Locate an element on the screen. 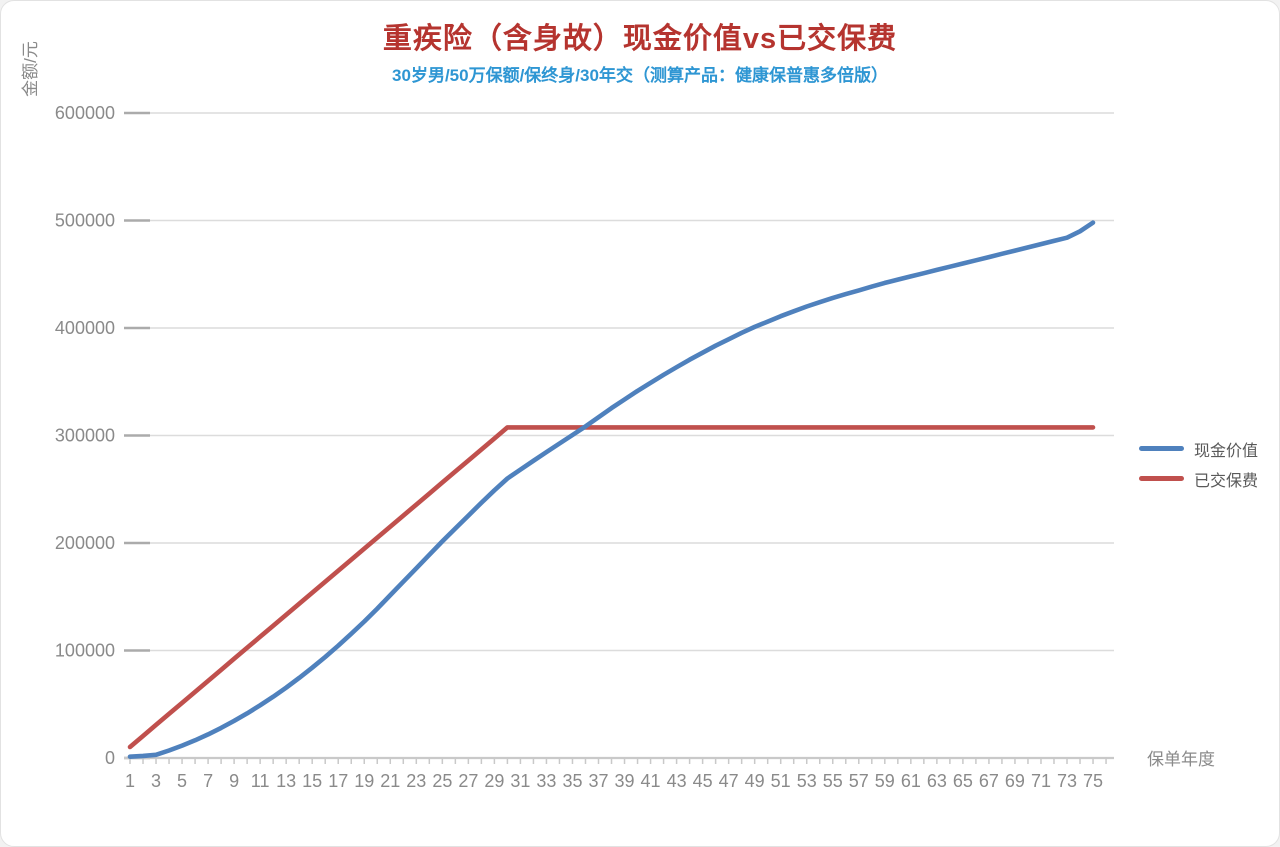 This screenshot has height=847, width=1280. x-axis-title: 保单年度 is located at coordinates (1181, 759).